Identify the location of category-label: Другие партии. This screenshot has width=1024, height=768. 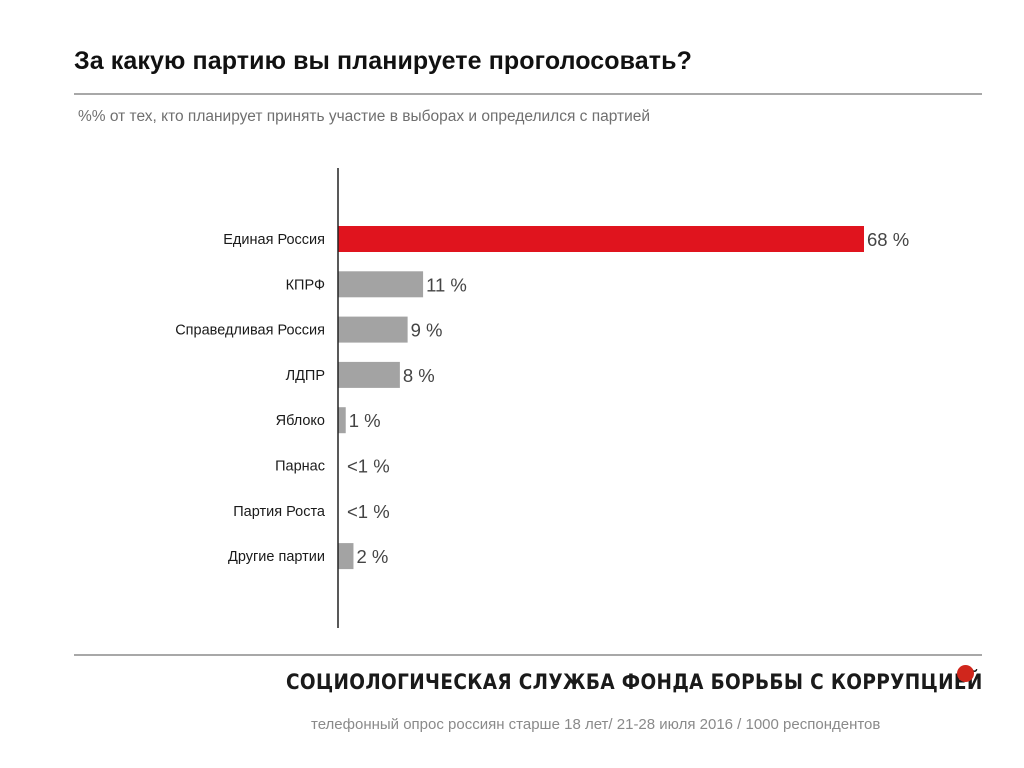
(276, 557).